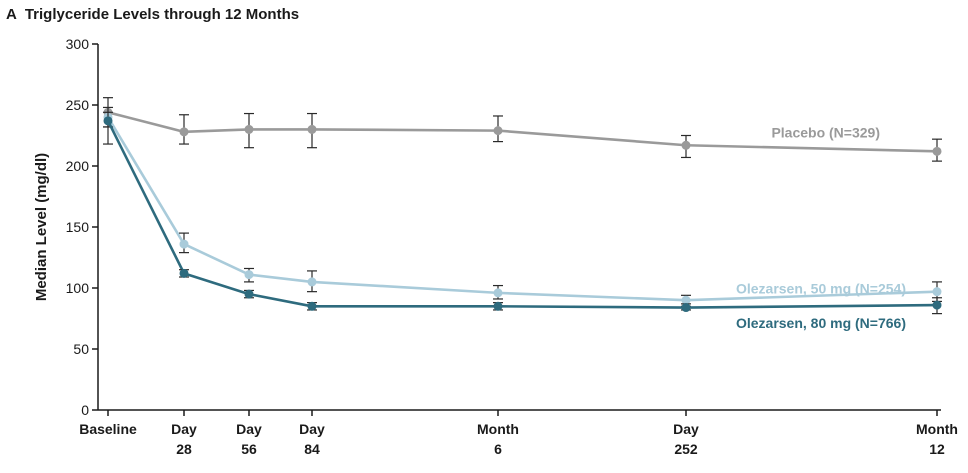  Describe the element at coordinates (41, 227) in the screenshot. I see `y-axis-title: Median Level (mg/dl)` at that location.